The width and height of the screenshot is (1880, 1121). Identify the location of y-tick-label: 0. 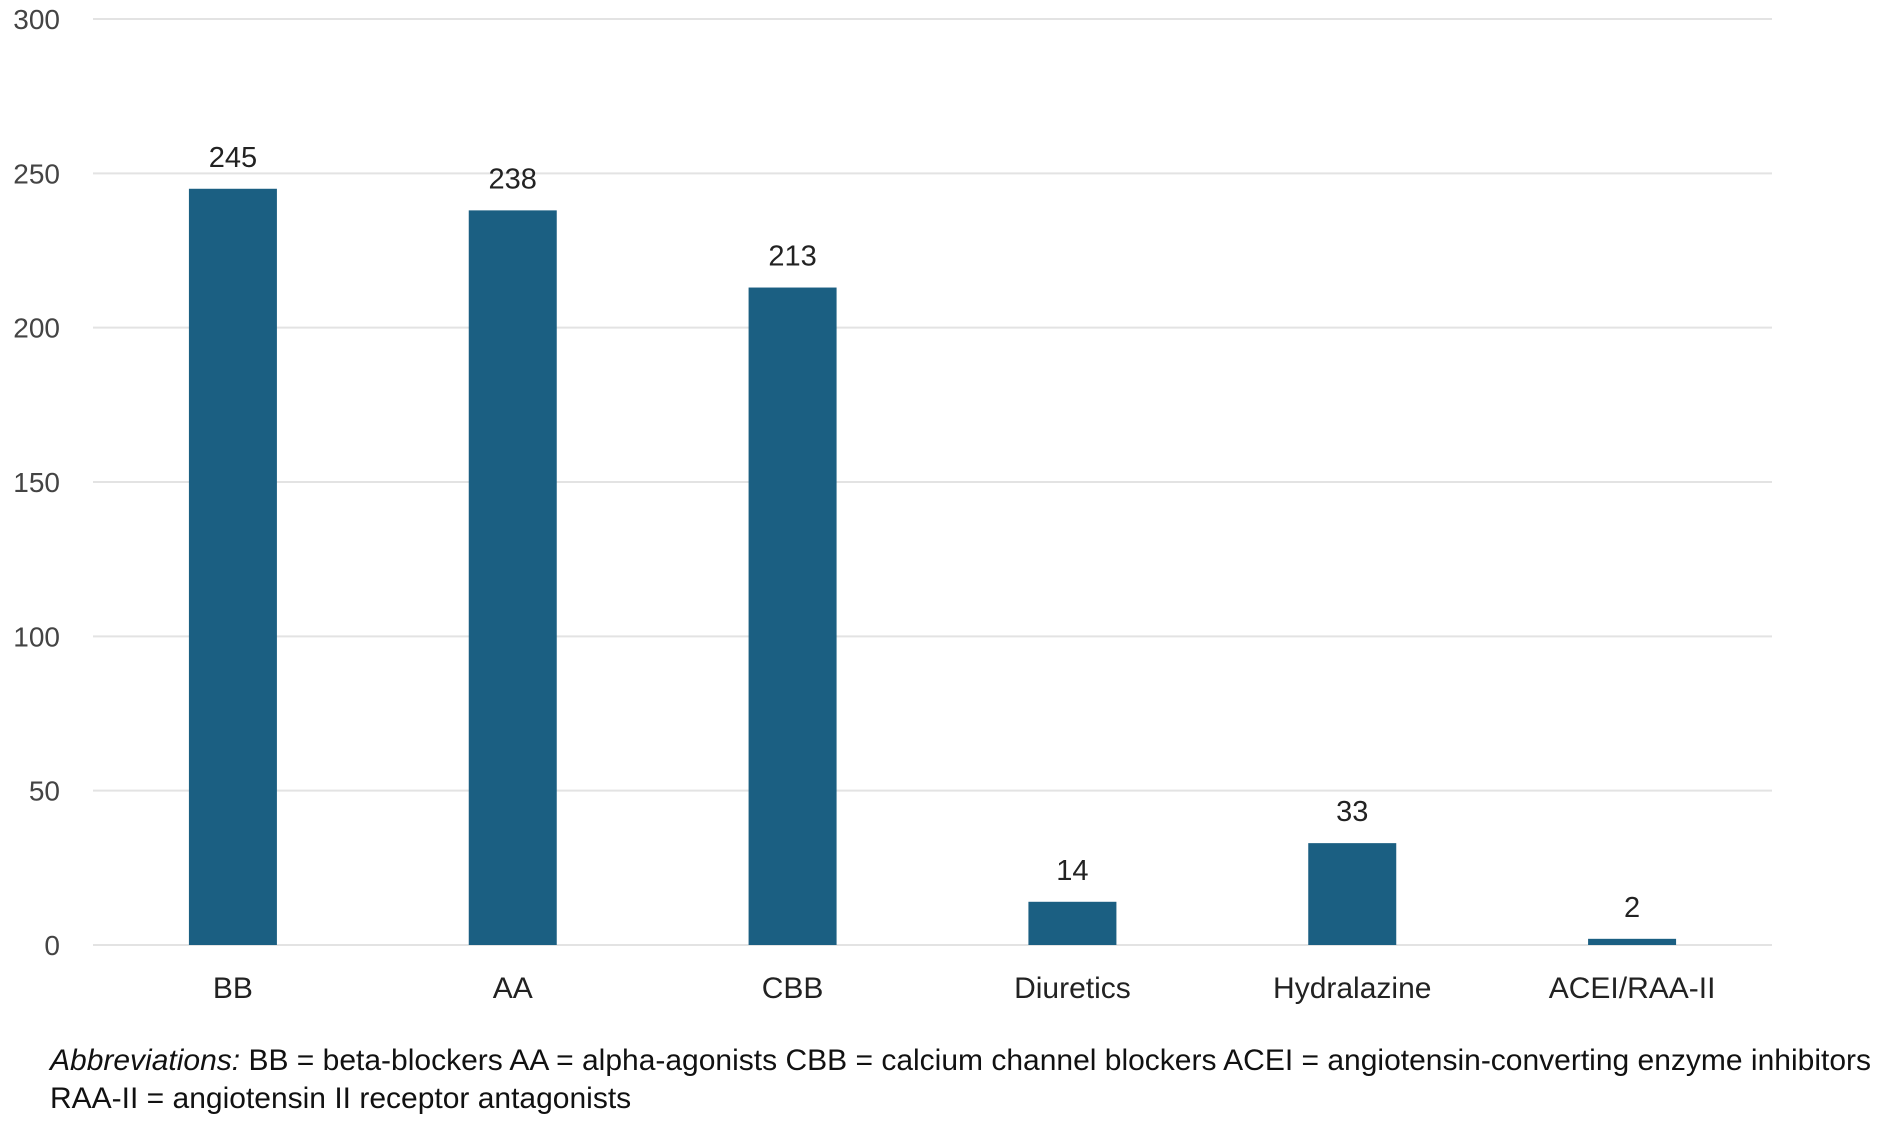
(52, 945).